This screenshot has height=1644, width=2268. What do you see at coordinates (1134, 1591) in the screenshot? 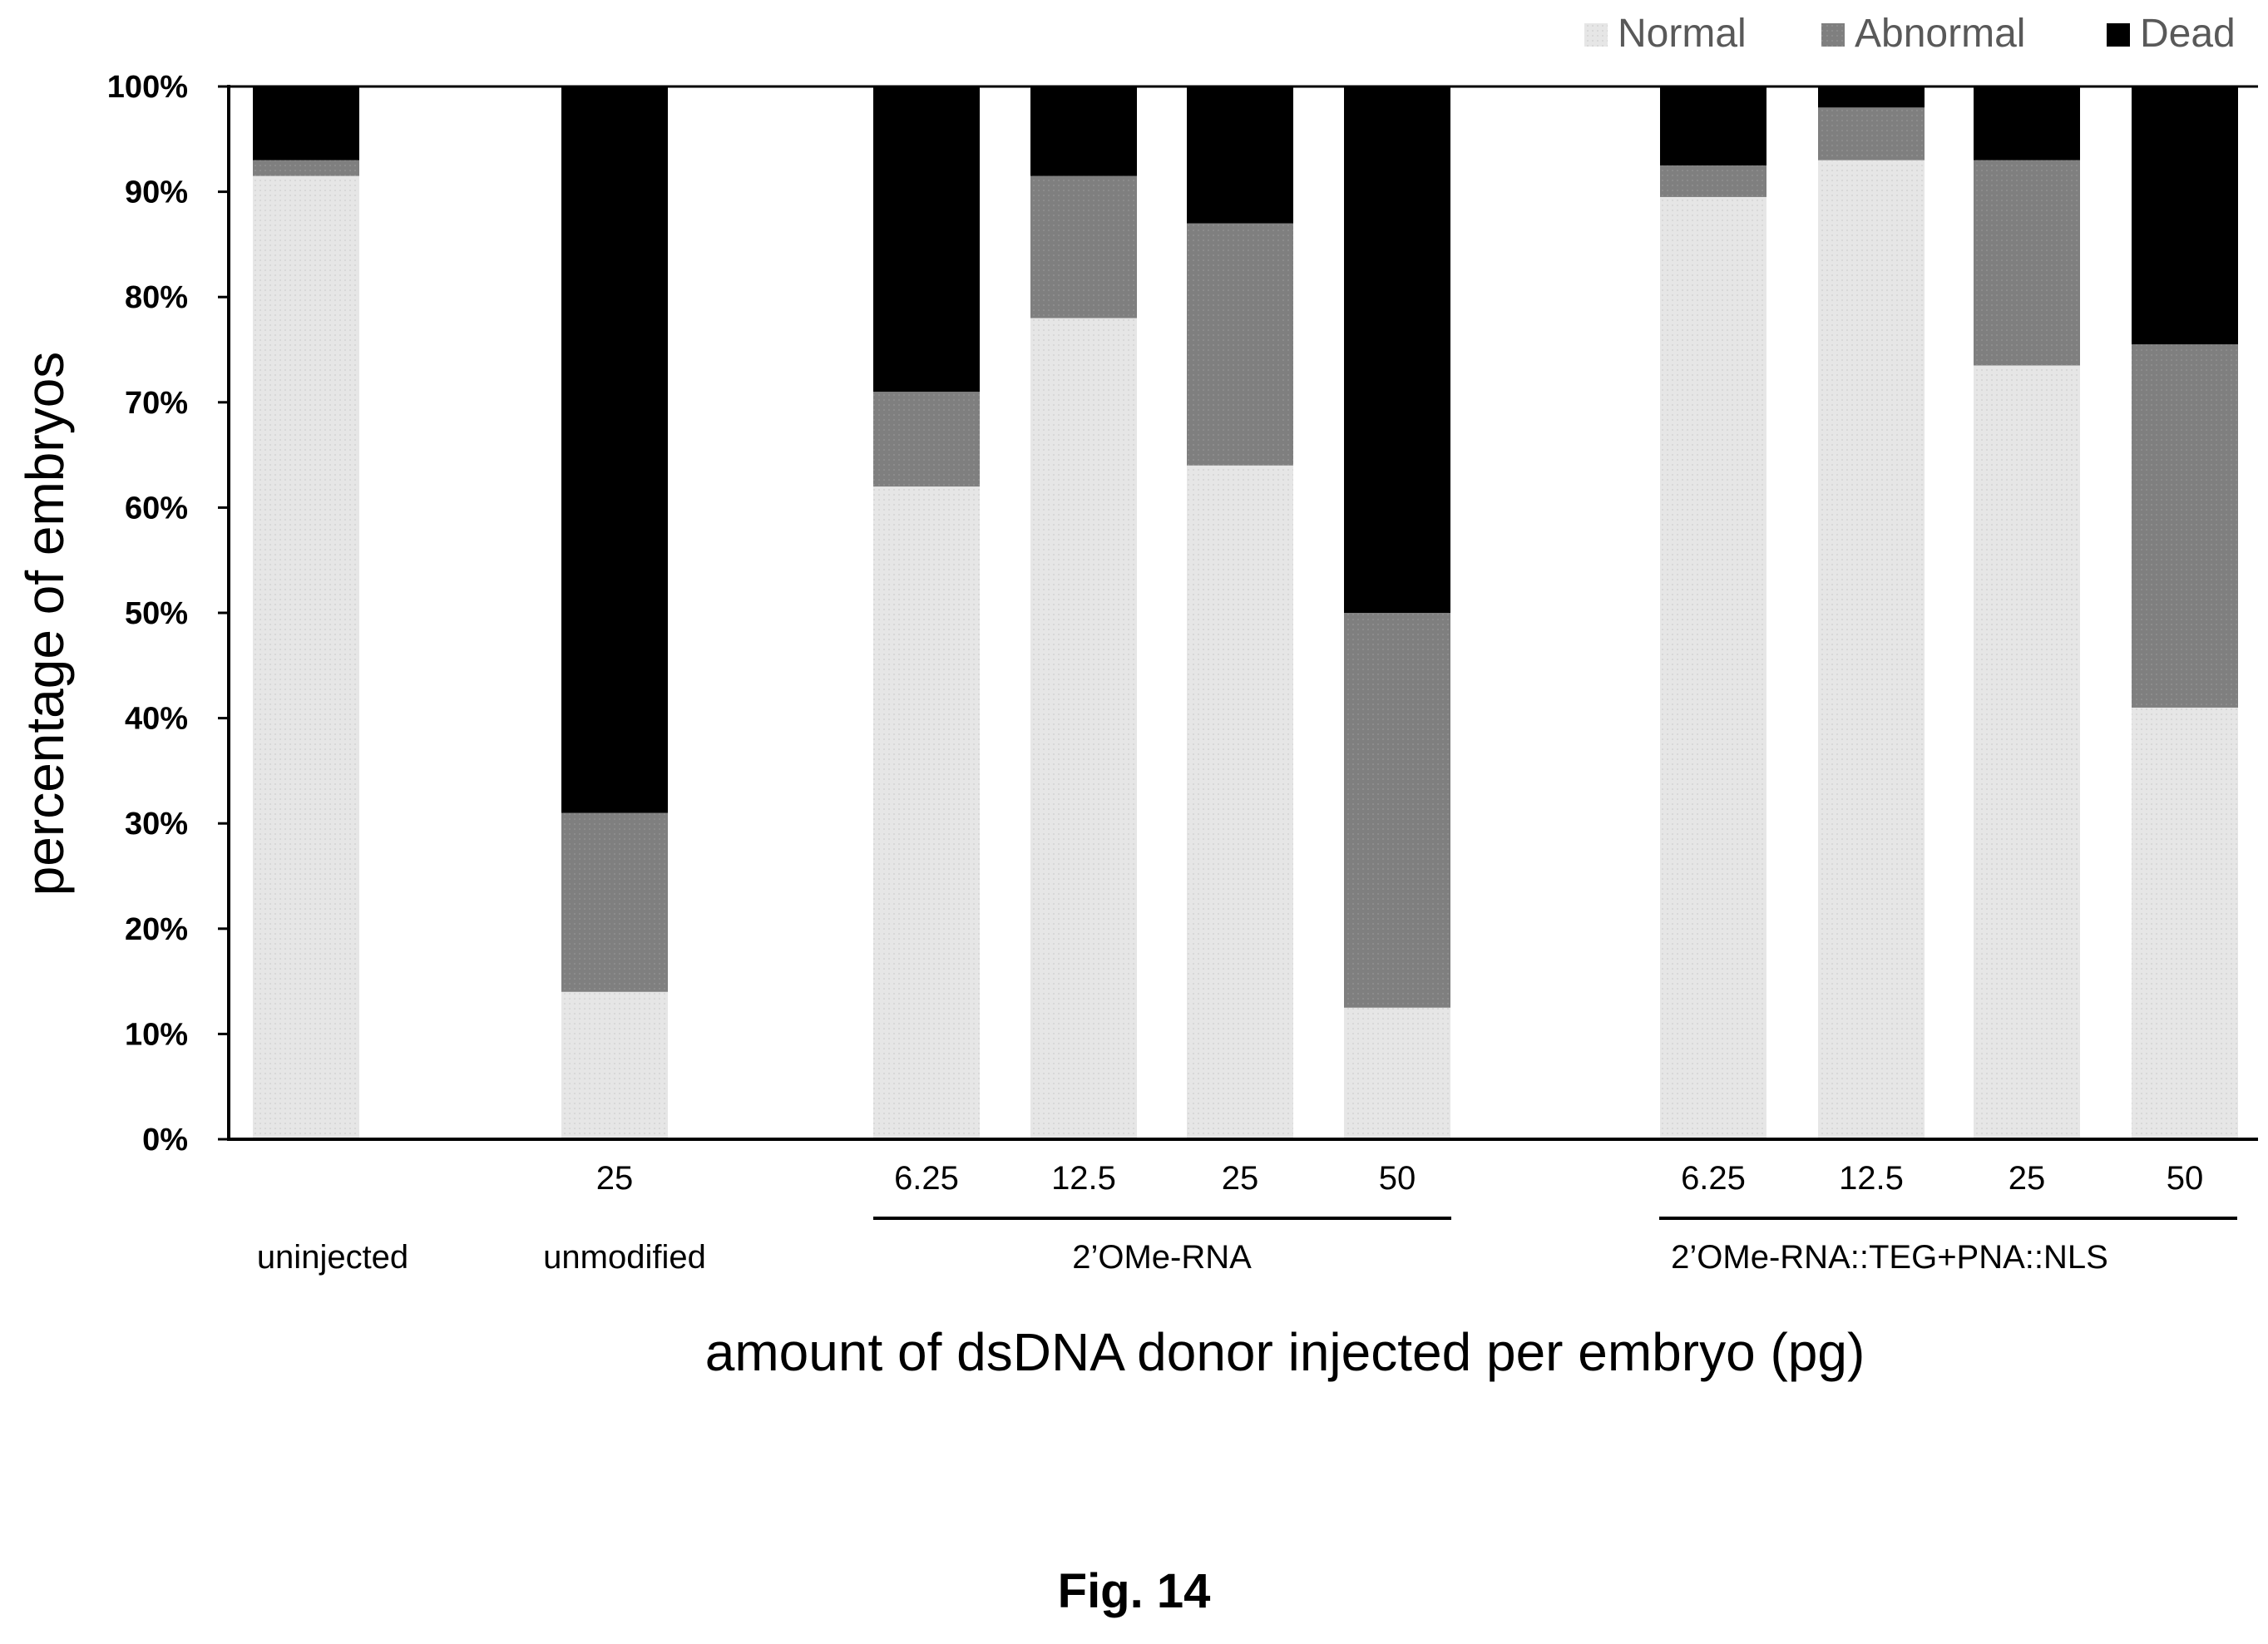
I see `figure-label: Fig. 14` at bounding box center [1134, 1591].